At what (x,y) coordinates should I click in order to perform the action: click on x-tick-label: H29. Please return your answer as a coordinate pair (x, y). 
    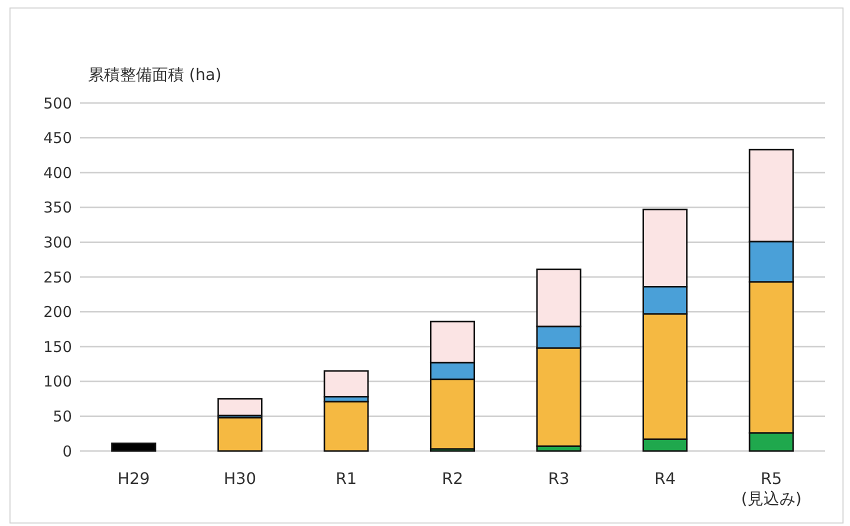
    Looking at the image, I should click on (133, 478).